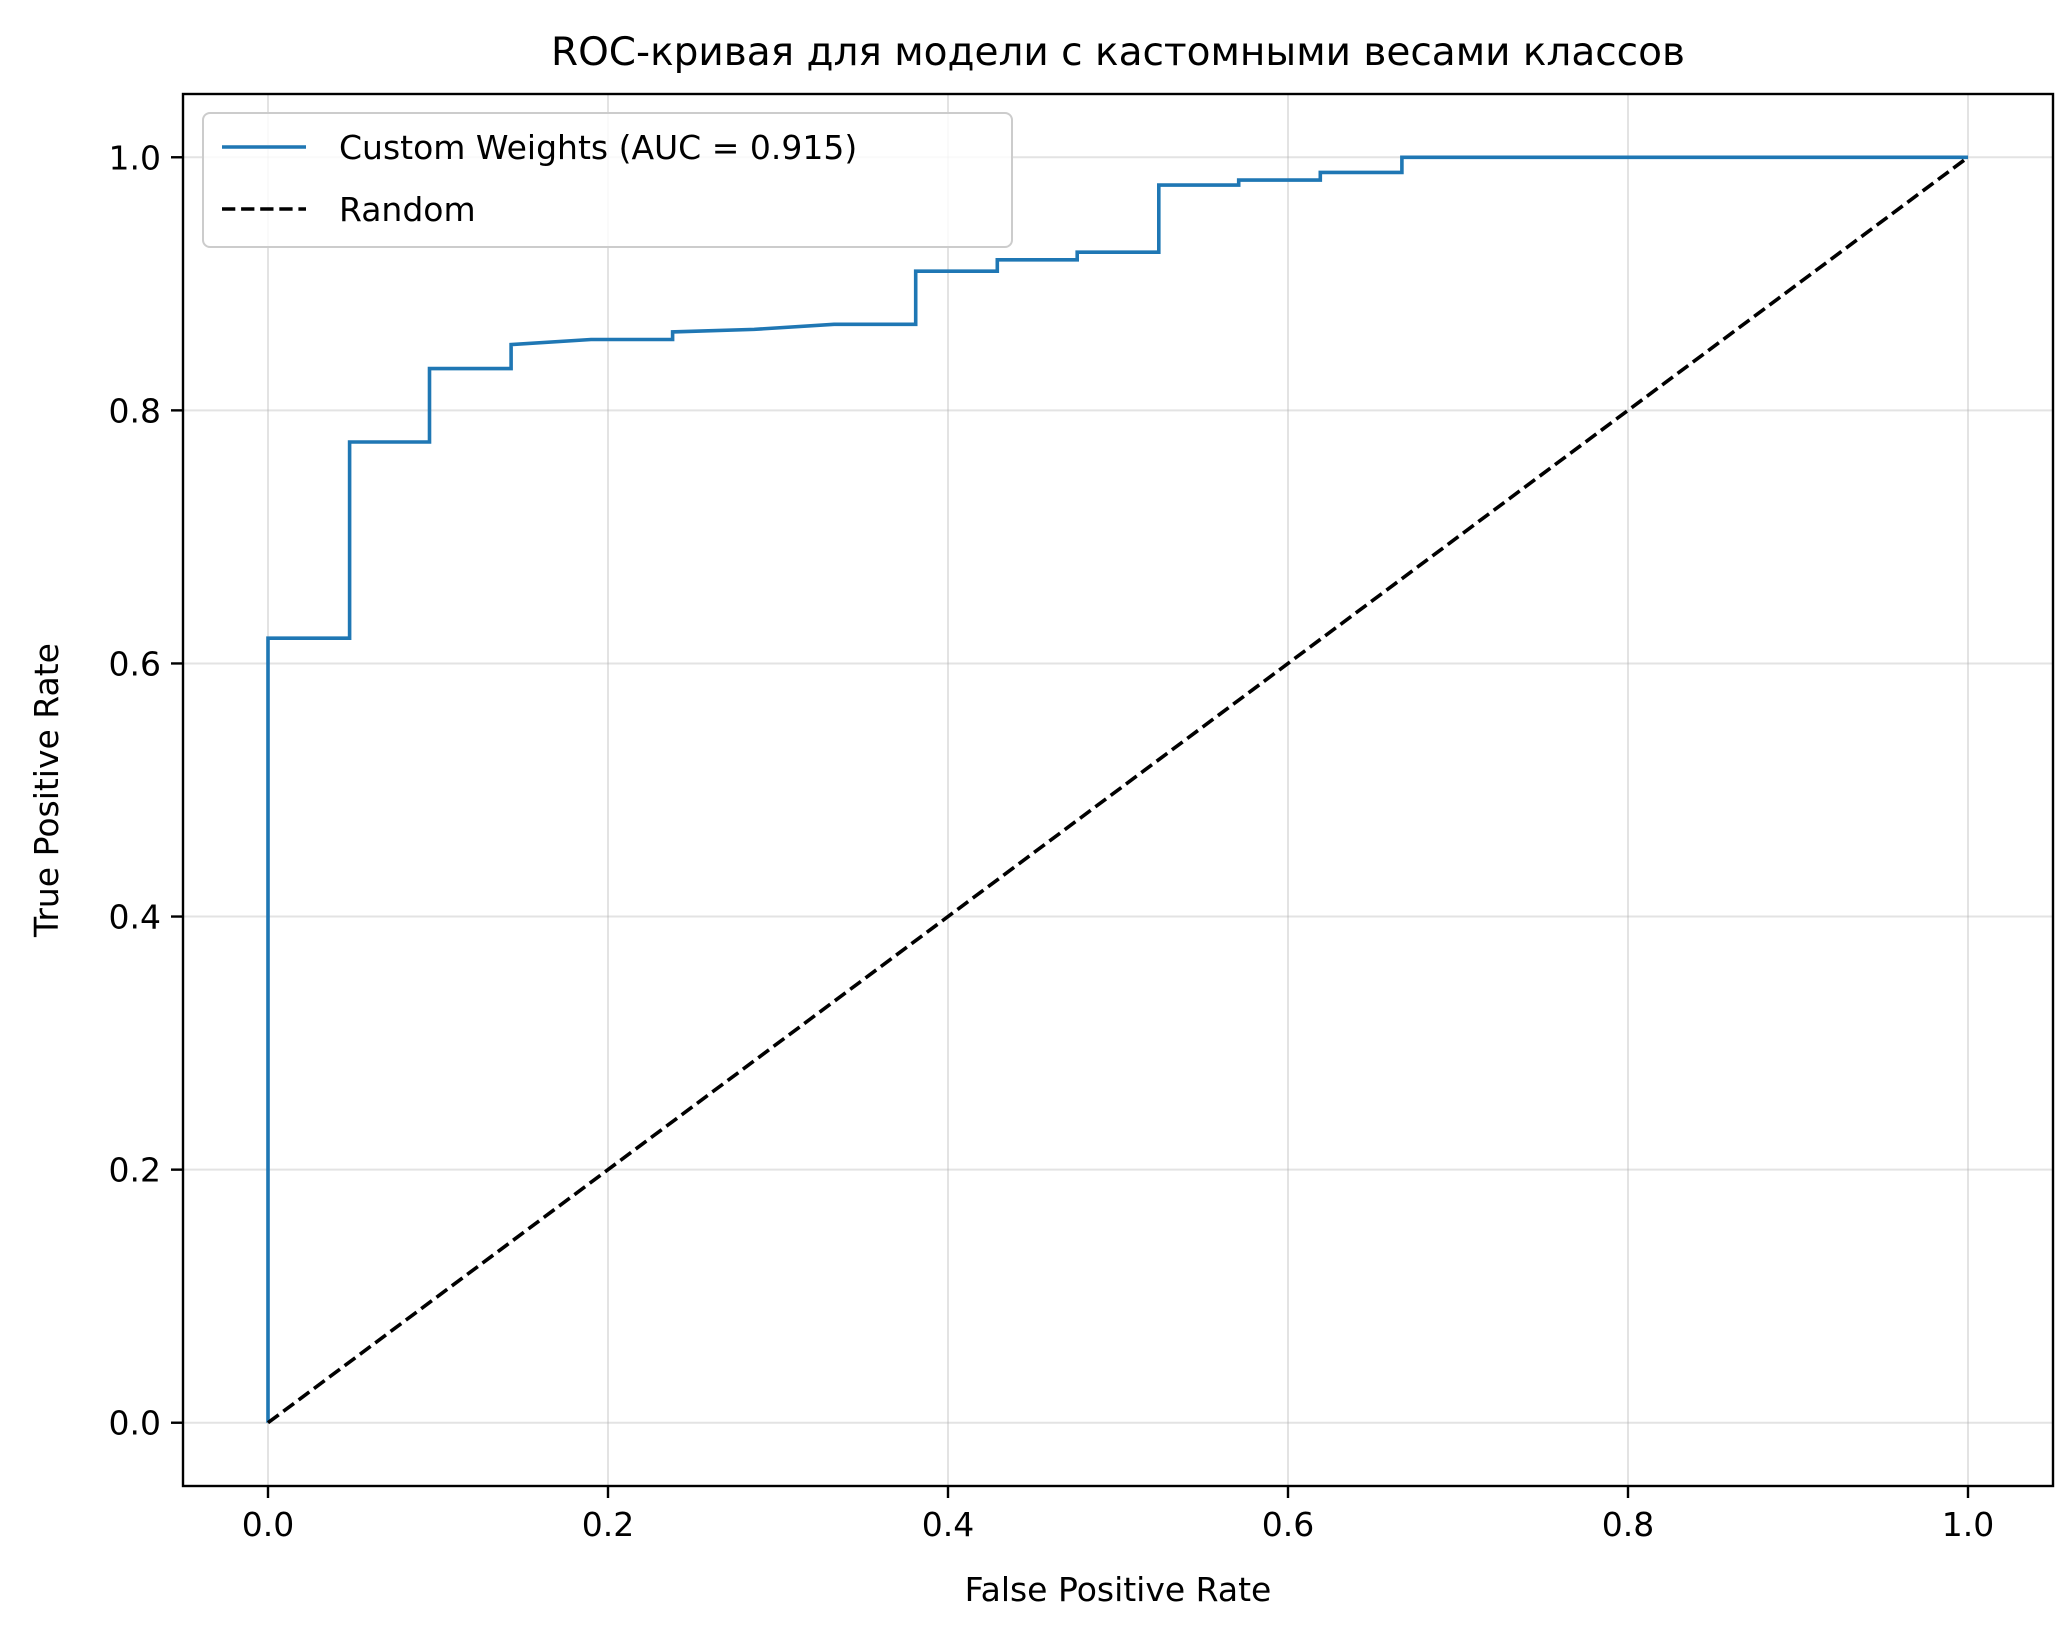 The width and height of the screenshot is (2072, 1634). Describe the element at coordinates (135, 157) in the screenshot. I see `y-tick-label-5: 1.0` at that location.